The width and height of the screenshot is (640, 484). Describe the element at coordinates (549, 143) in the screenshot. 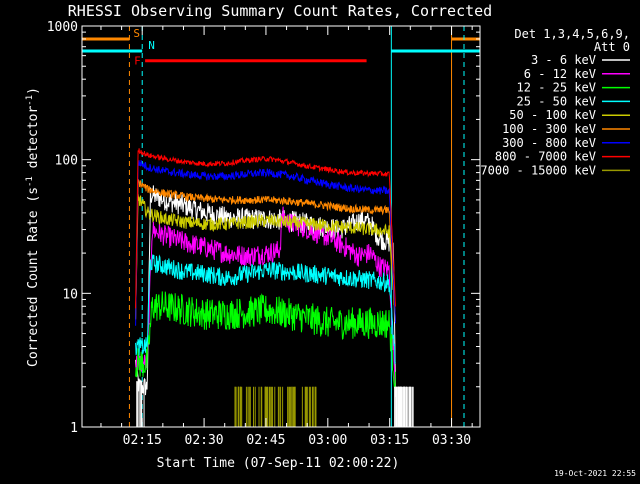

I see `legend-label-7: 300 - 800 keV` at that location.